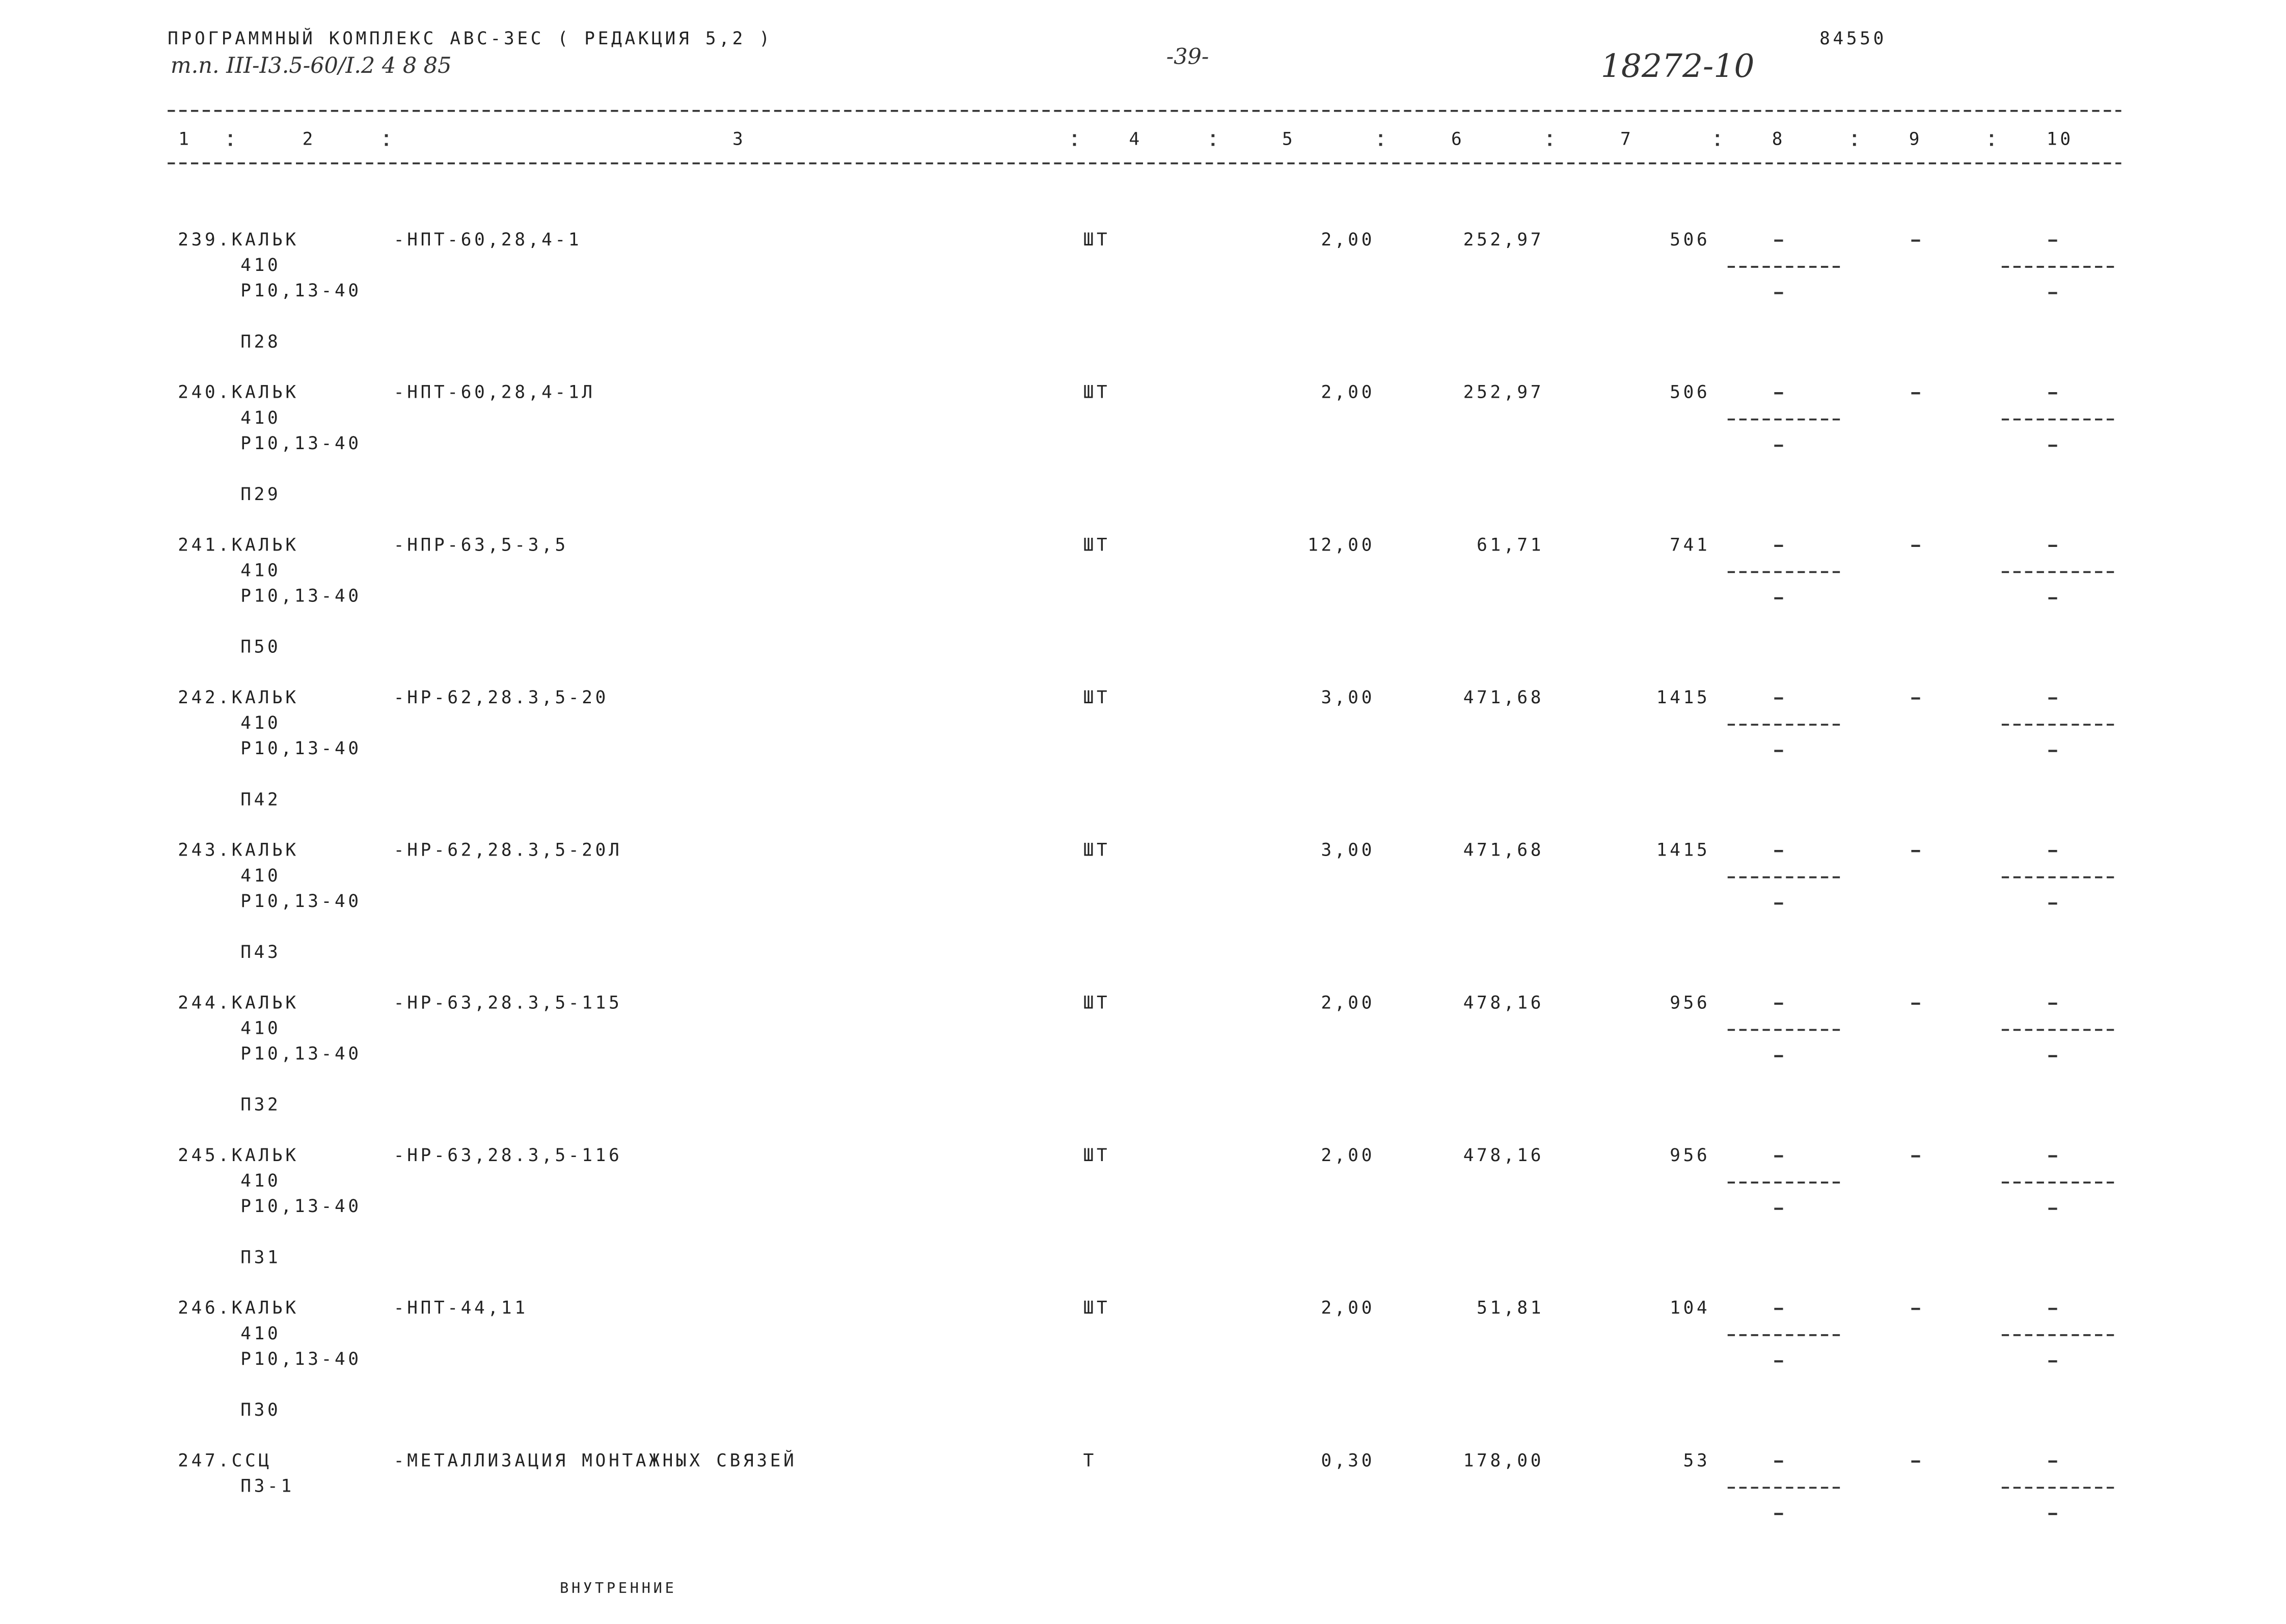  What do you see at coordinates (481, 545) in the screenshot?
I see `row-name: -НПР-63,5-3,5` at bounding box center [481, 545].